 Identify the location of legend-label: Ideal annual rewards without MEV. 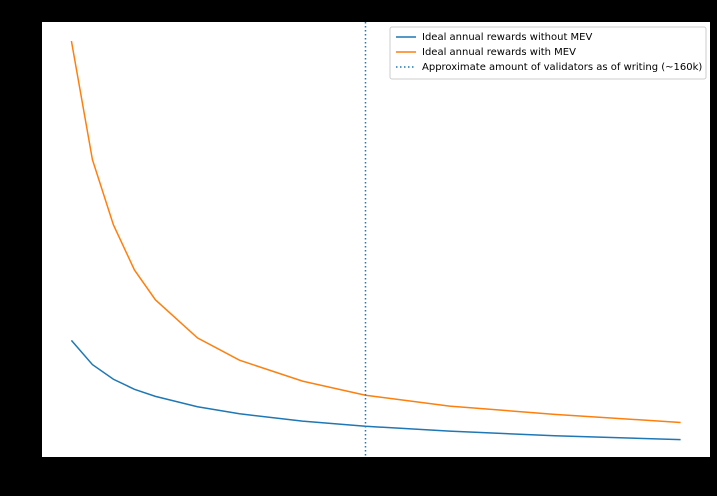
(507, 37).